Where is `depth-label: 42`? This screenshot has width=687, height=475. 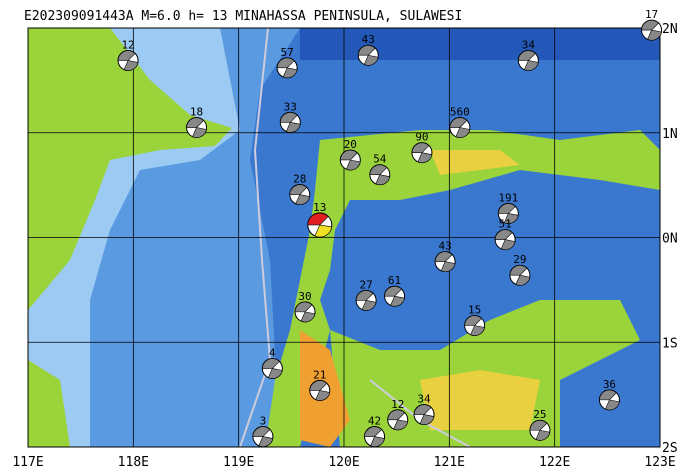
depth-label: 42 is located at coordinates (374, 421).